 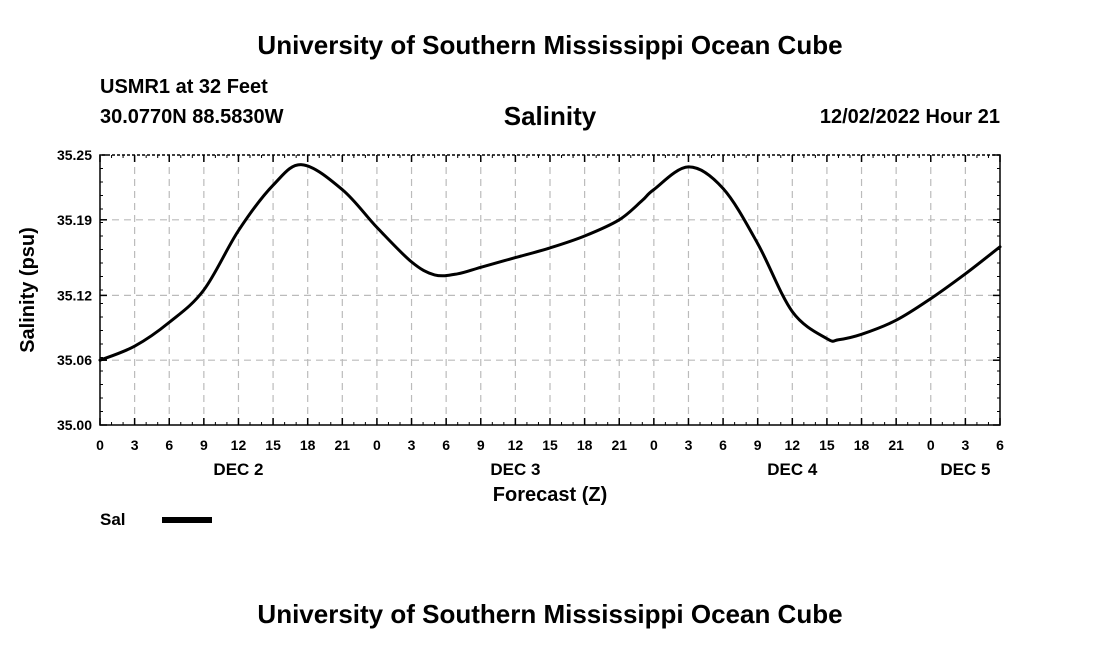 I want to click on day-label: DEC 5, so click(x=965, y=469).